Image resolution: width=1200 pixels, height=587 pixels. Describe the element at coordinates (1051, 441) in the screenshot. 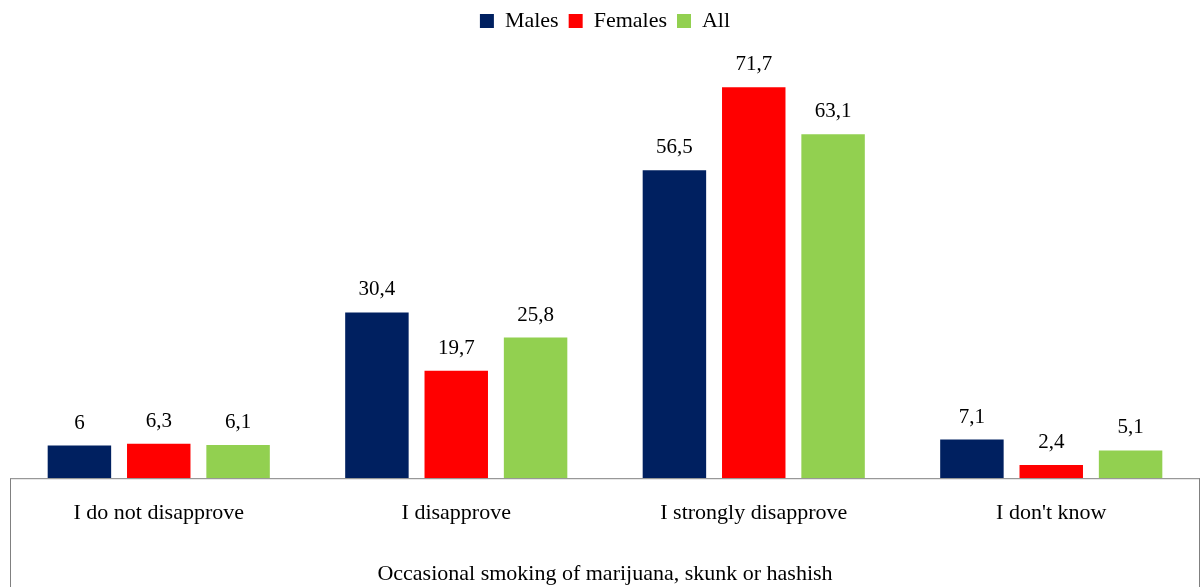

I see `data-label: 2,4` at that location.